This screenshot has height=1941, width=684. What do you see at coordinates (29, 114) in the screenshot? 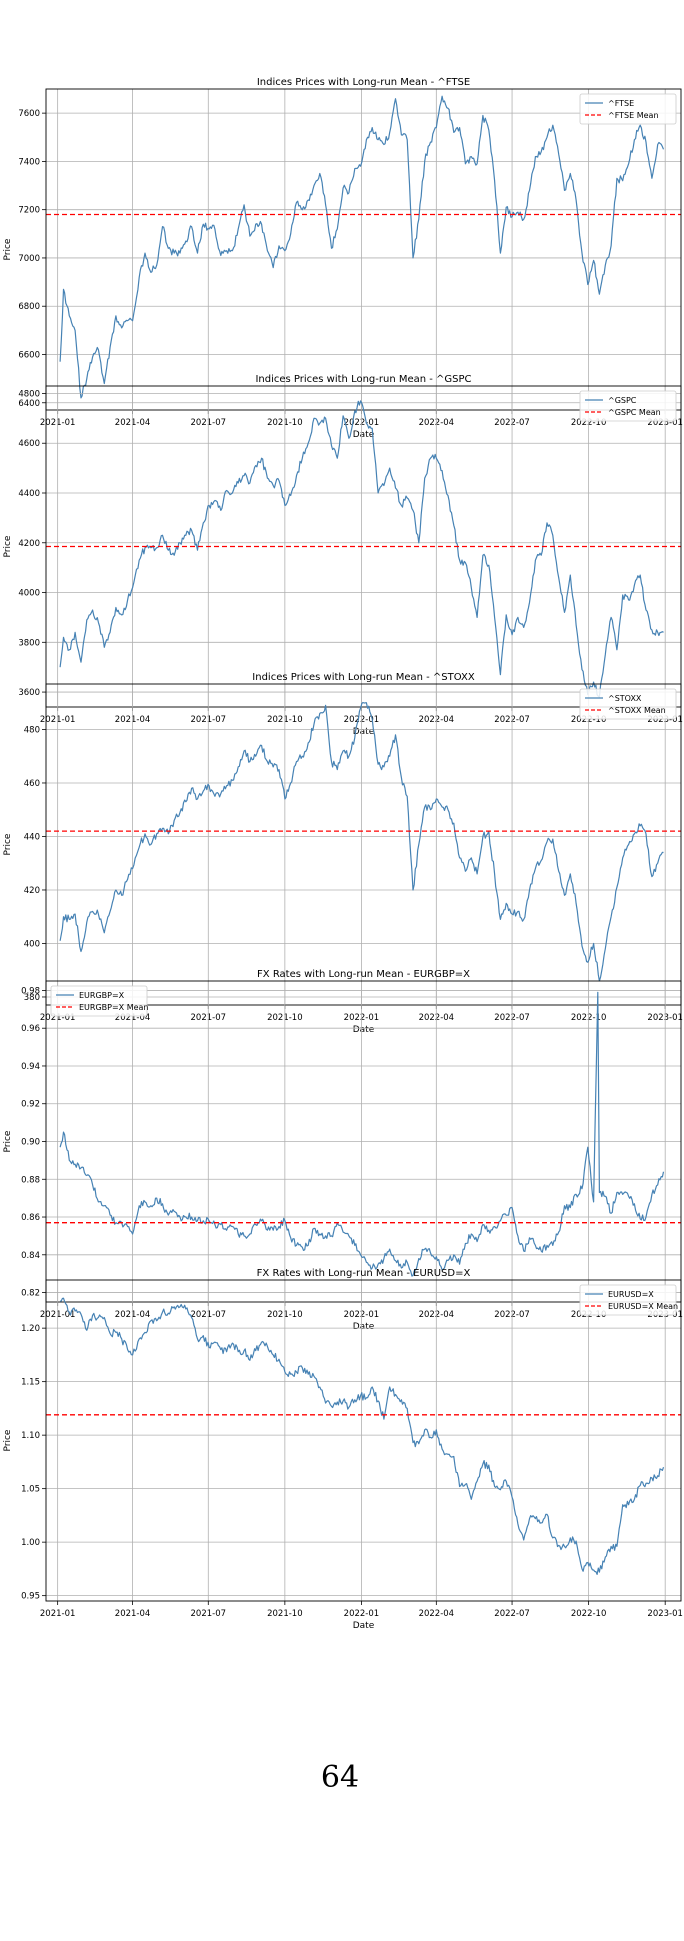
I see `y-tick-label: 7600` at bounding box center [29, 114].